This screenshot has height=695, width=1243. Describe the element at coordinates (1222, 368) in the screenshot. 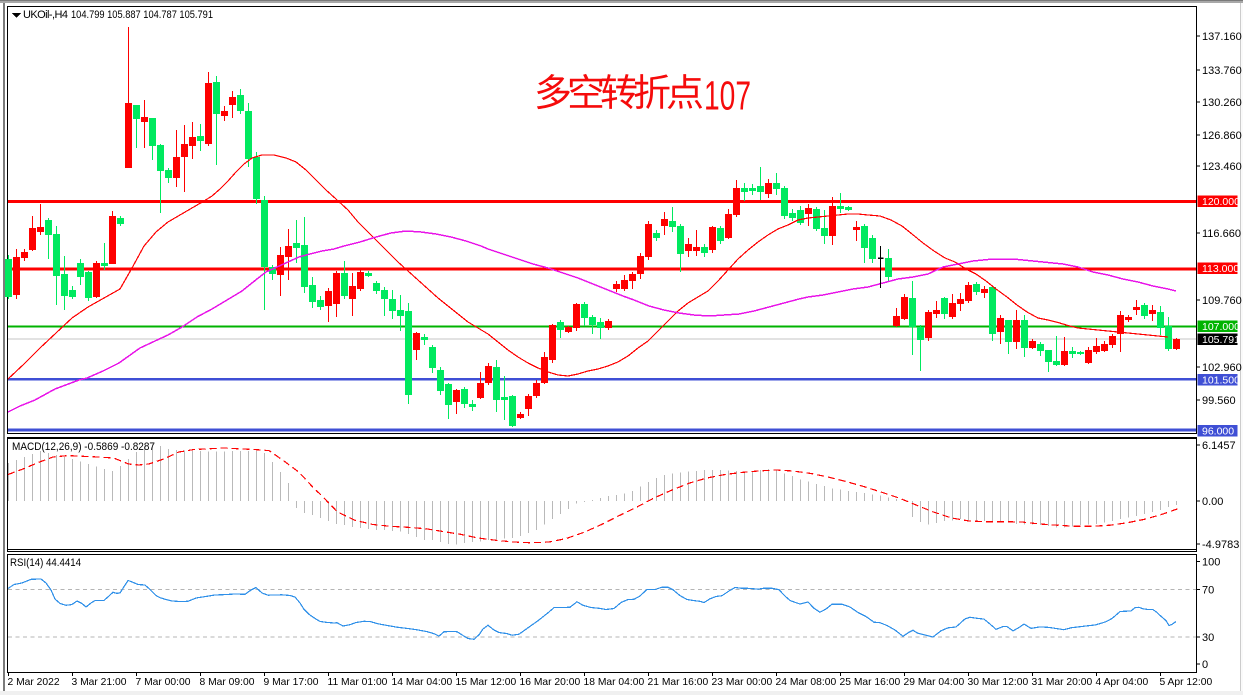

I see `svg-text: 102.960` at that location.